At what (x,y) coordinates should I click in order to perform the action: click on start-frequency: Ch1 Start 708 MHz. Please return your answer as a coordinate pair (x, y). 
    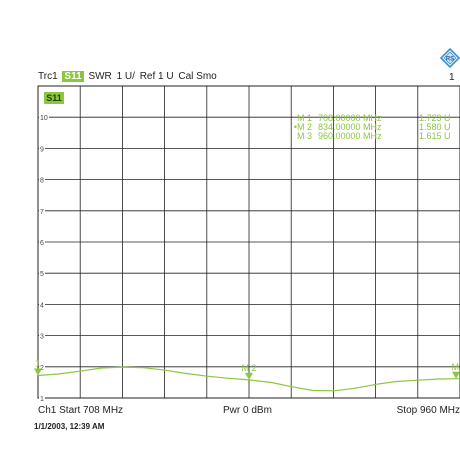
    Looking at the image, I should click on (81, 410).